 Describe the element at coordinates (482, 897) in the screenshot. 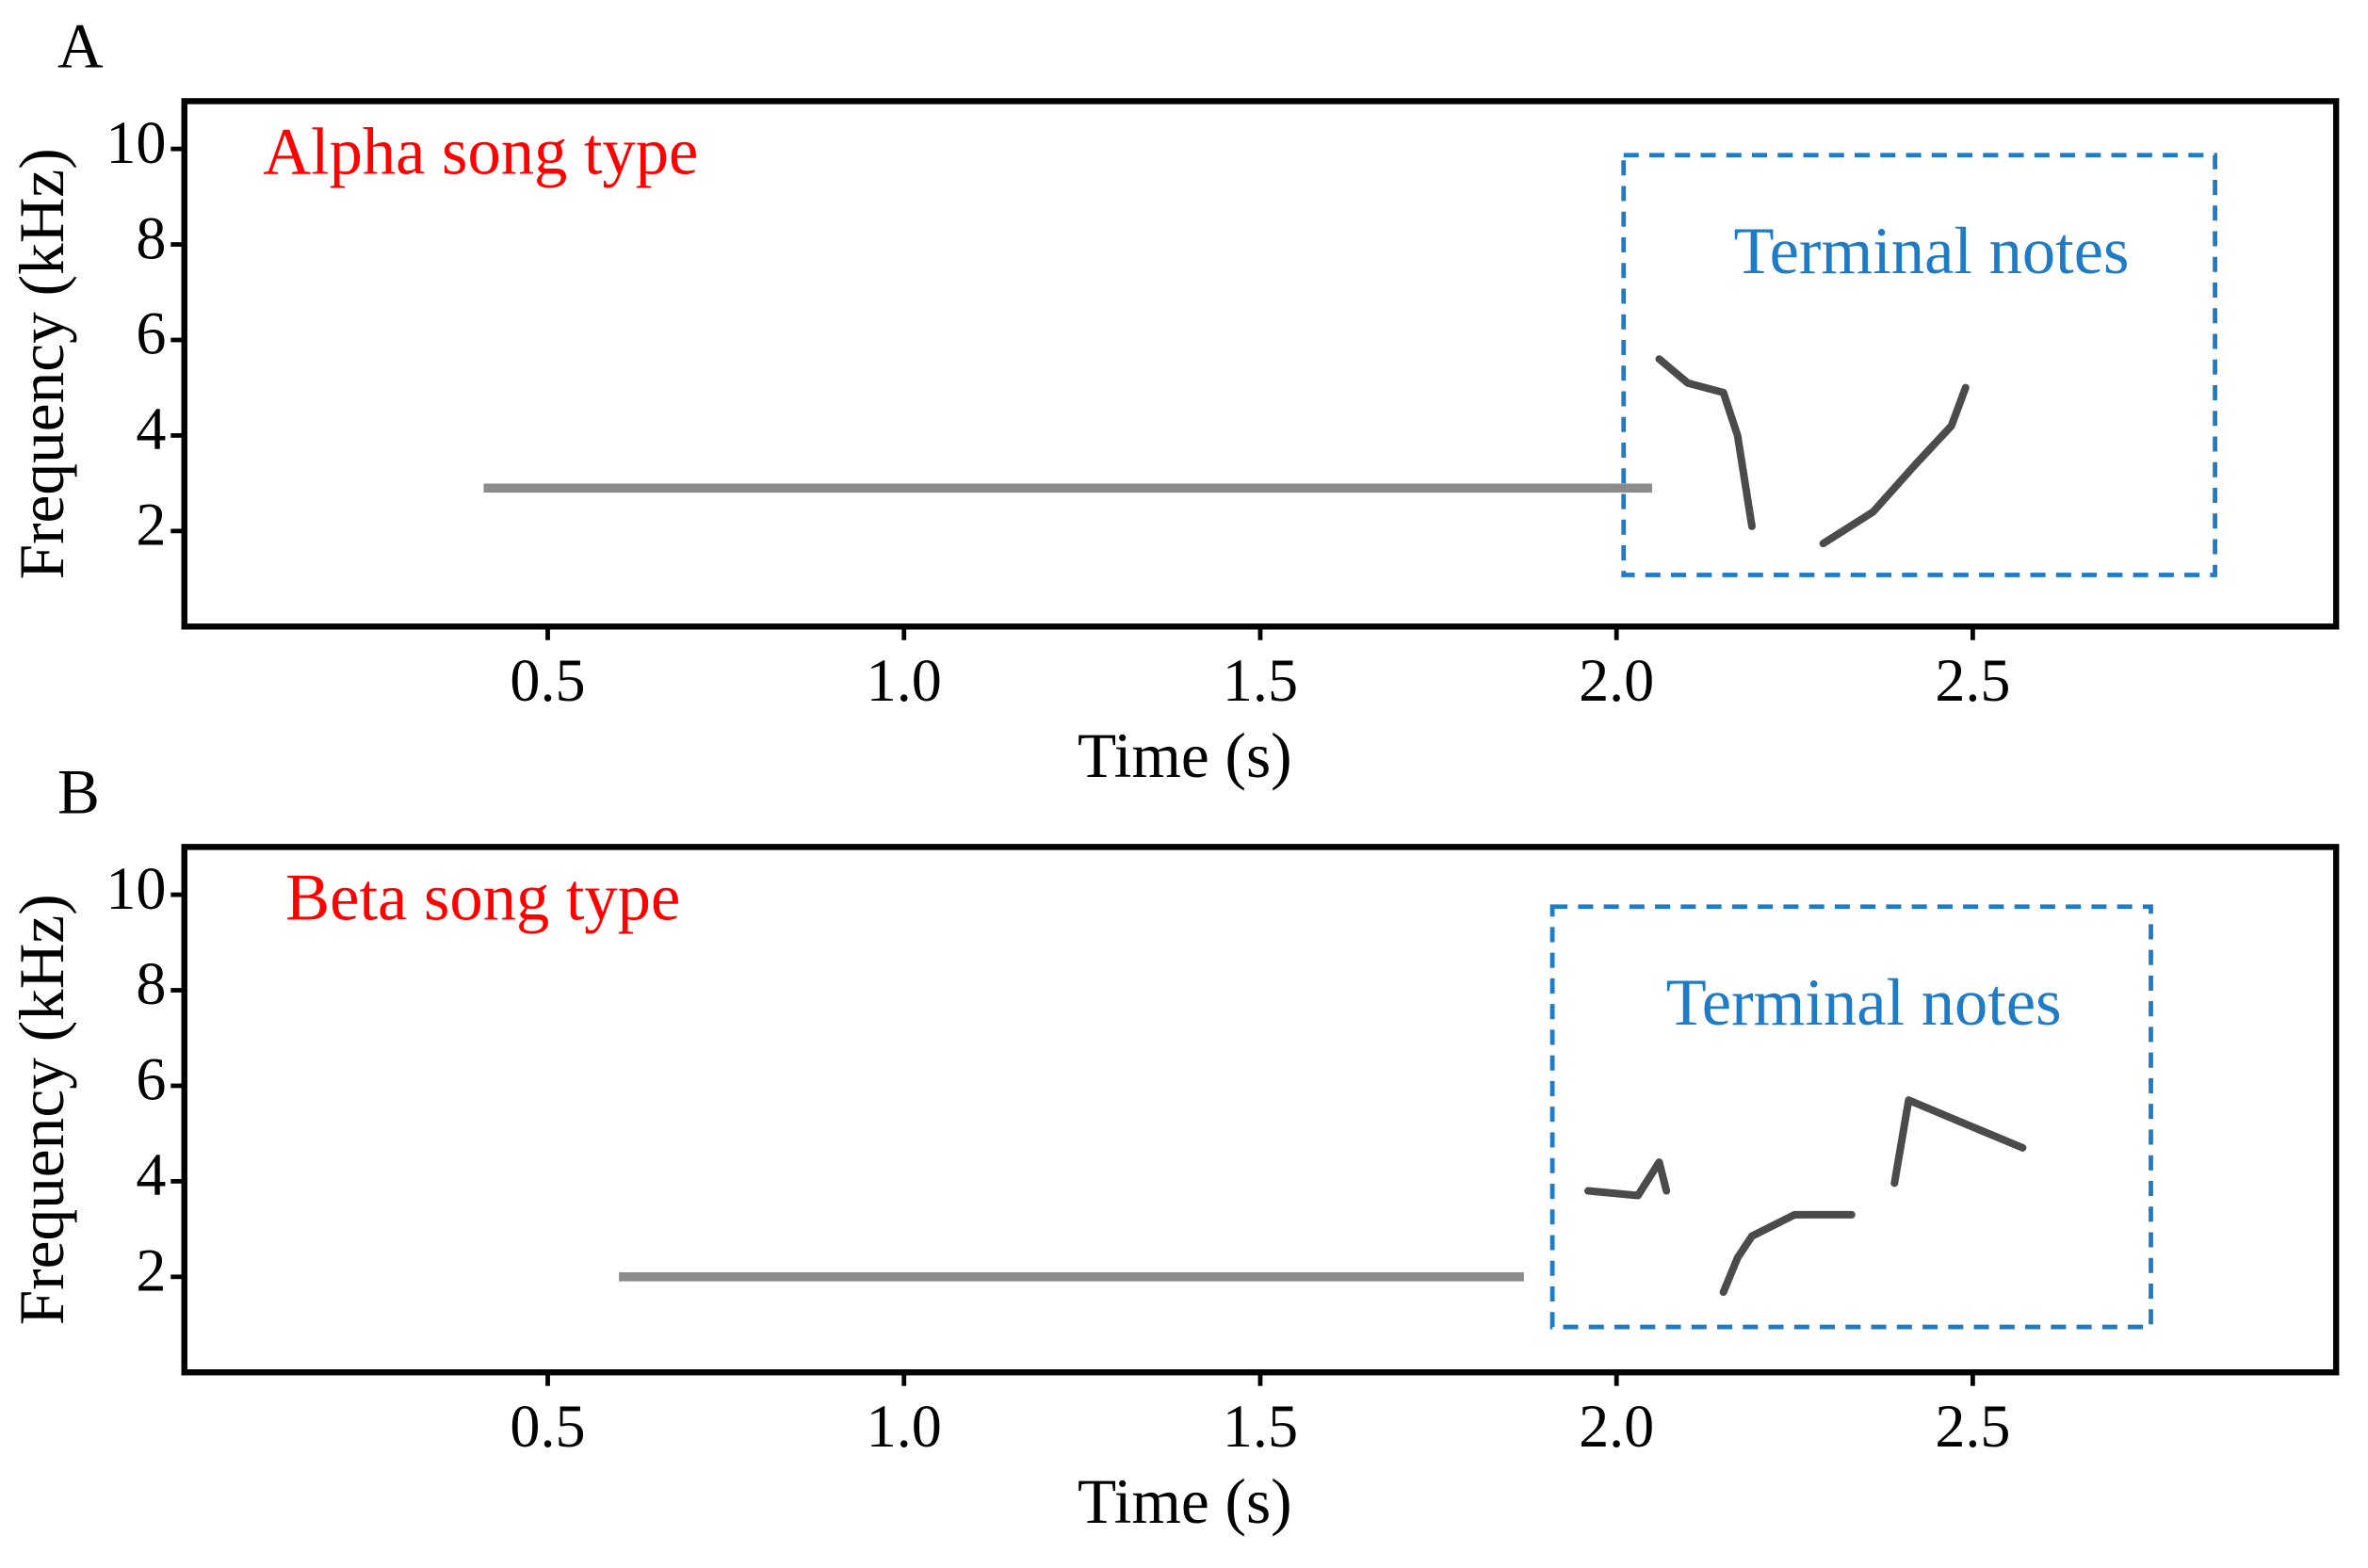

I see `panel-title: Beta song type` at that location.